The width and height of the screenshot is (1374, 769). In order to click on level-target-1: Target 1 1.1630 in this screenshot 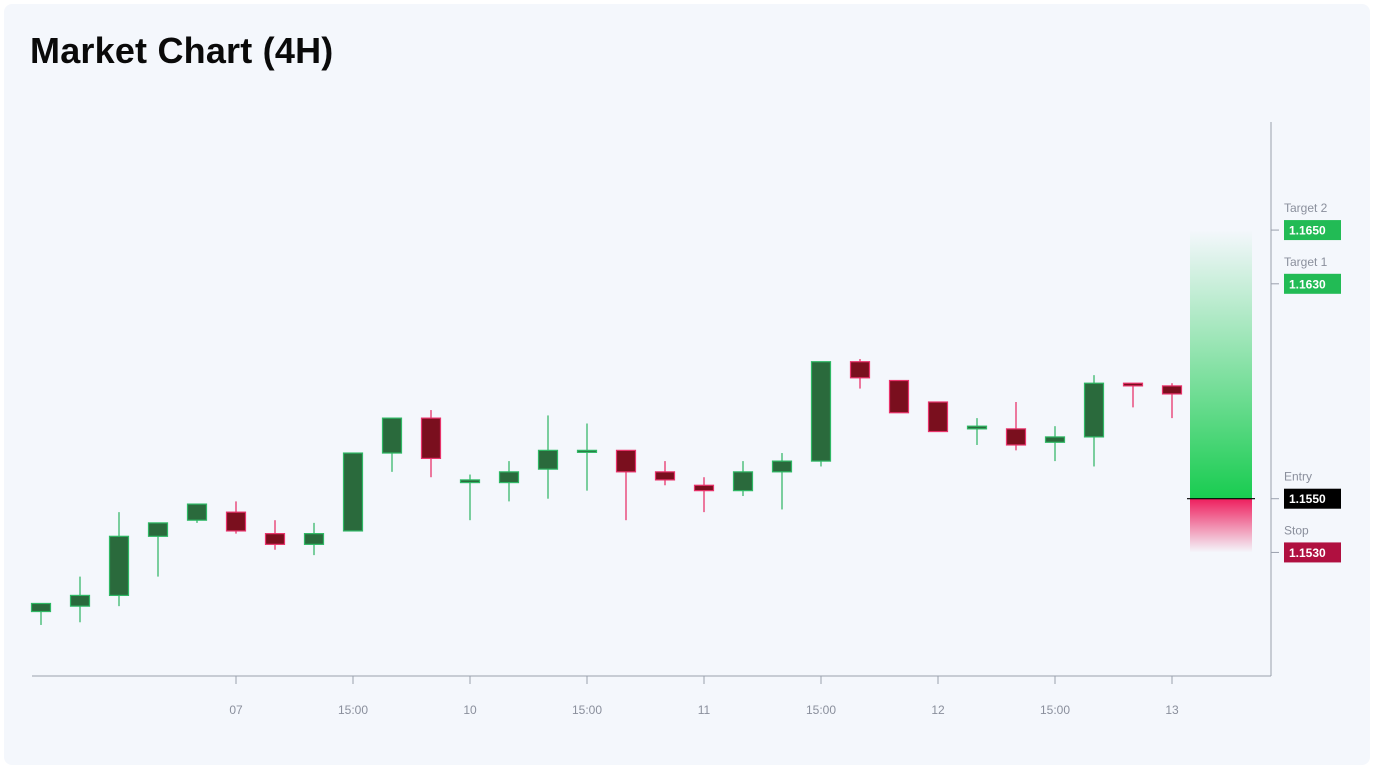, I will do `click(1306, 274)`.